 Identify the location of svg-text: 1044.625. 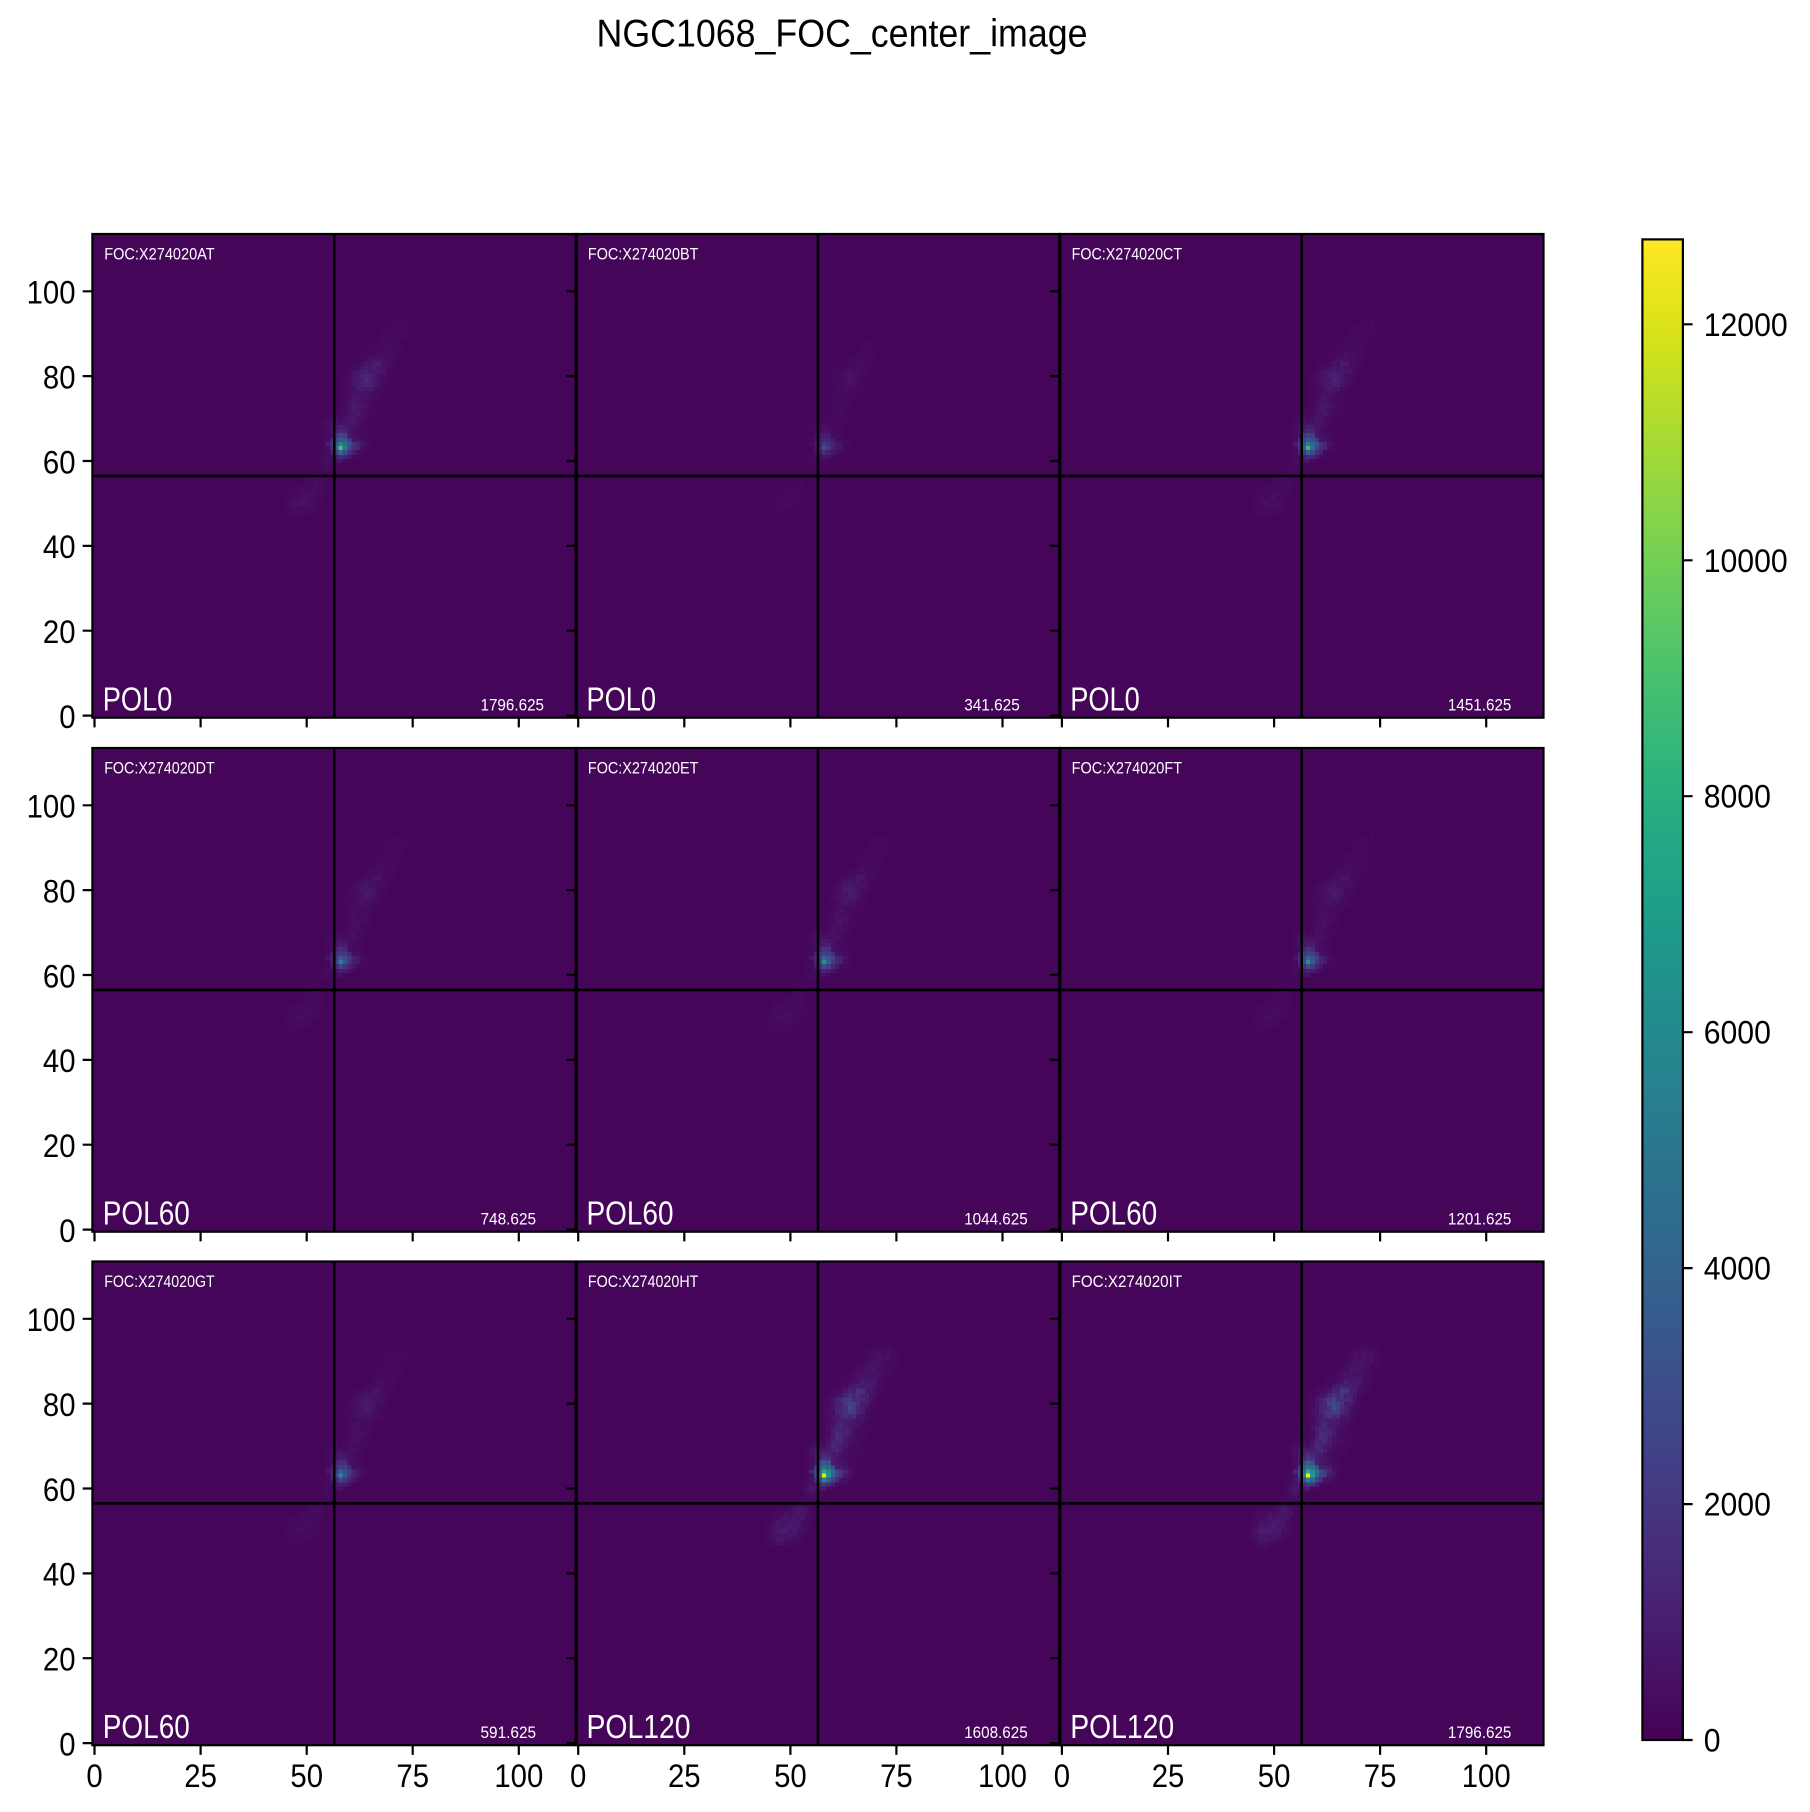
(995, 1219).